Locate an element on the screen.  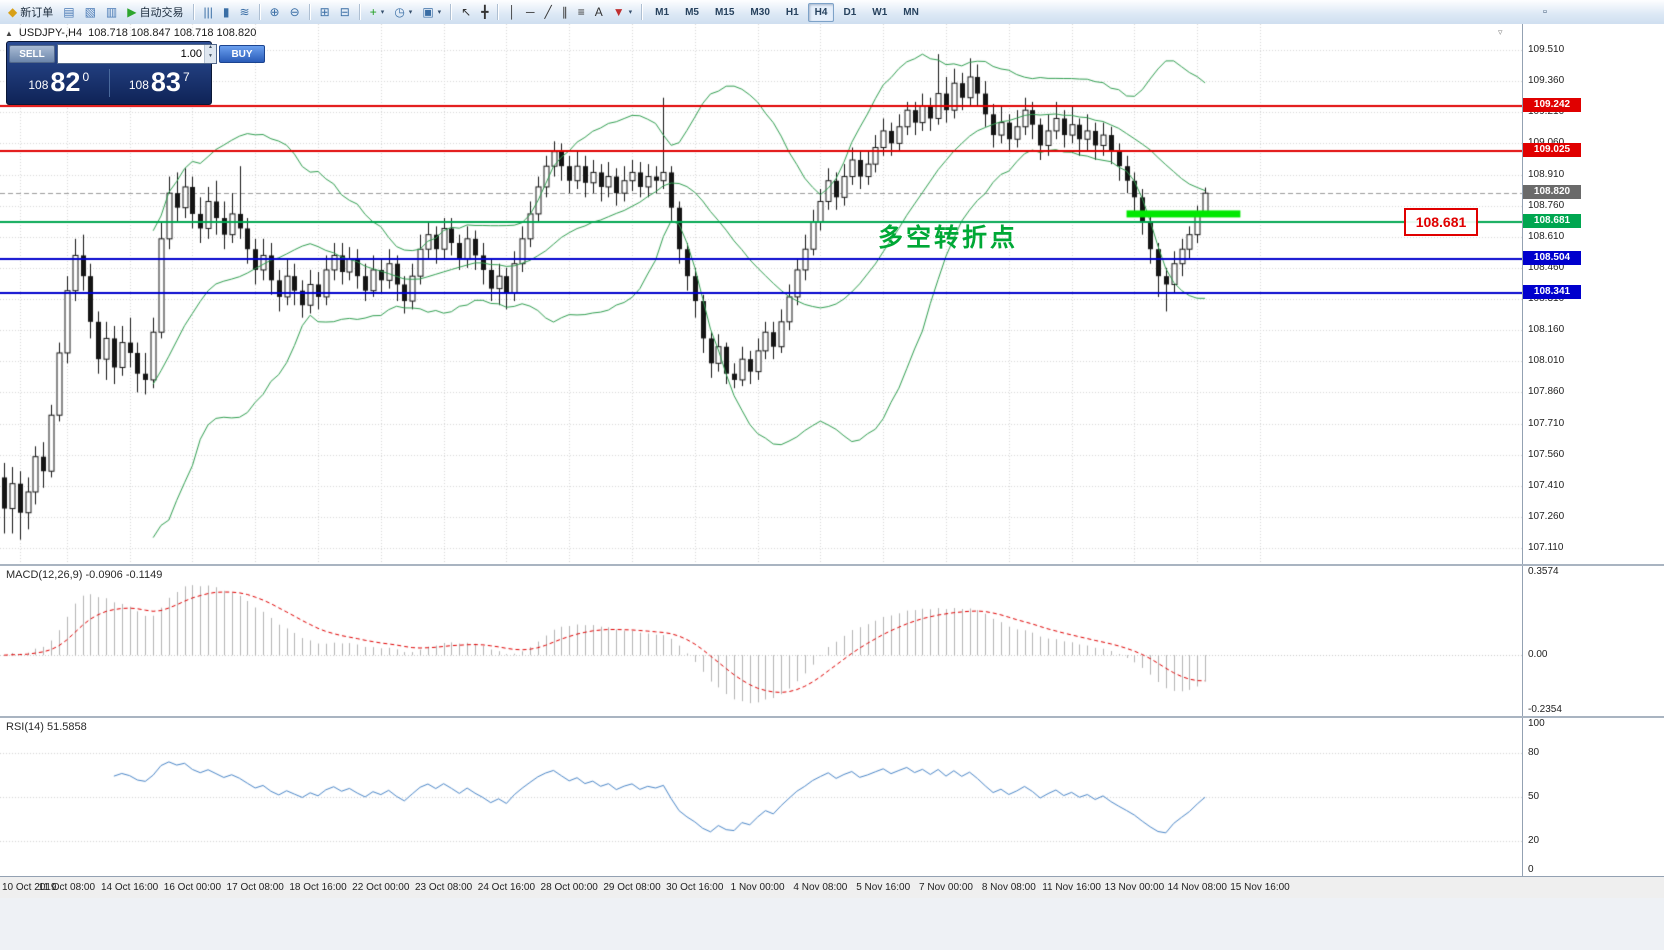
fibonacci-button: ≡ is located at coordinates (581, 12).